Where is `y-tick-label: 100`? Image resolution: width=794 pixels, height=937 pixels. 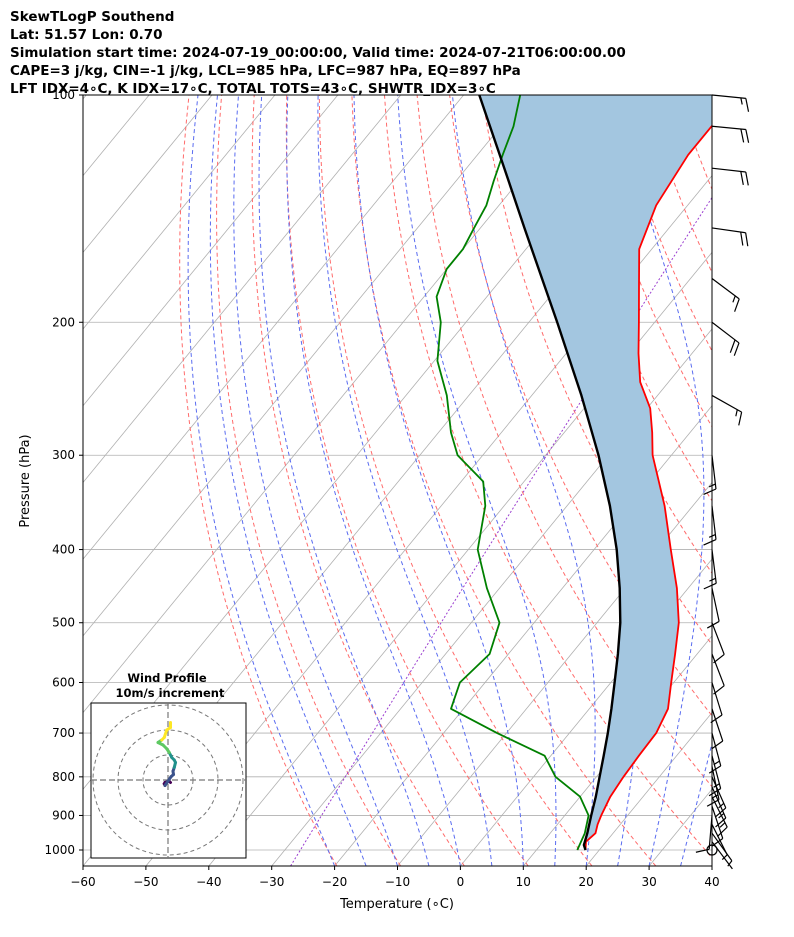
y-tick-label: 100 is located at coordinates (63, 95).